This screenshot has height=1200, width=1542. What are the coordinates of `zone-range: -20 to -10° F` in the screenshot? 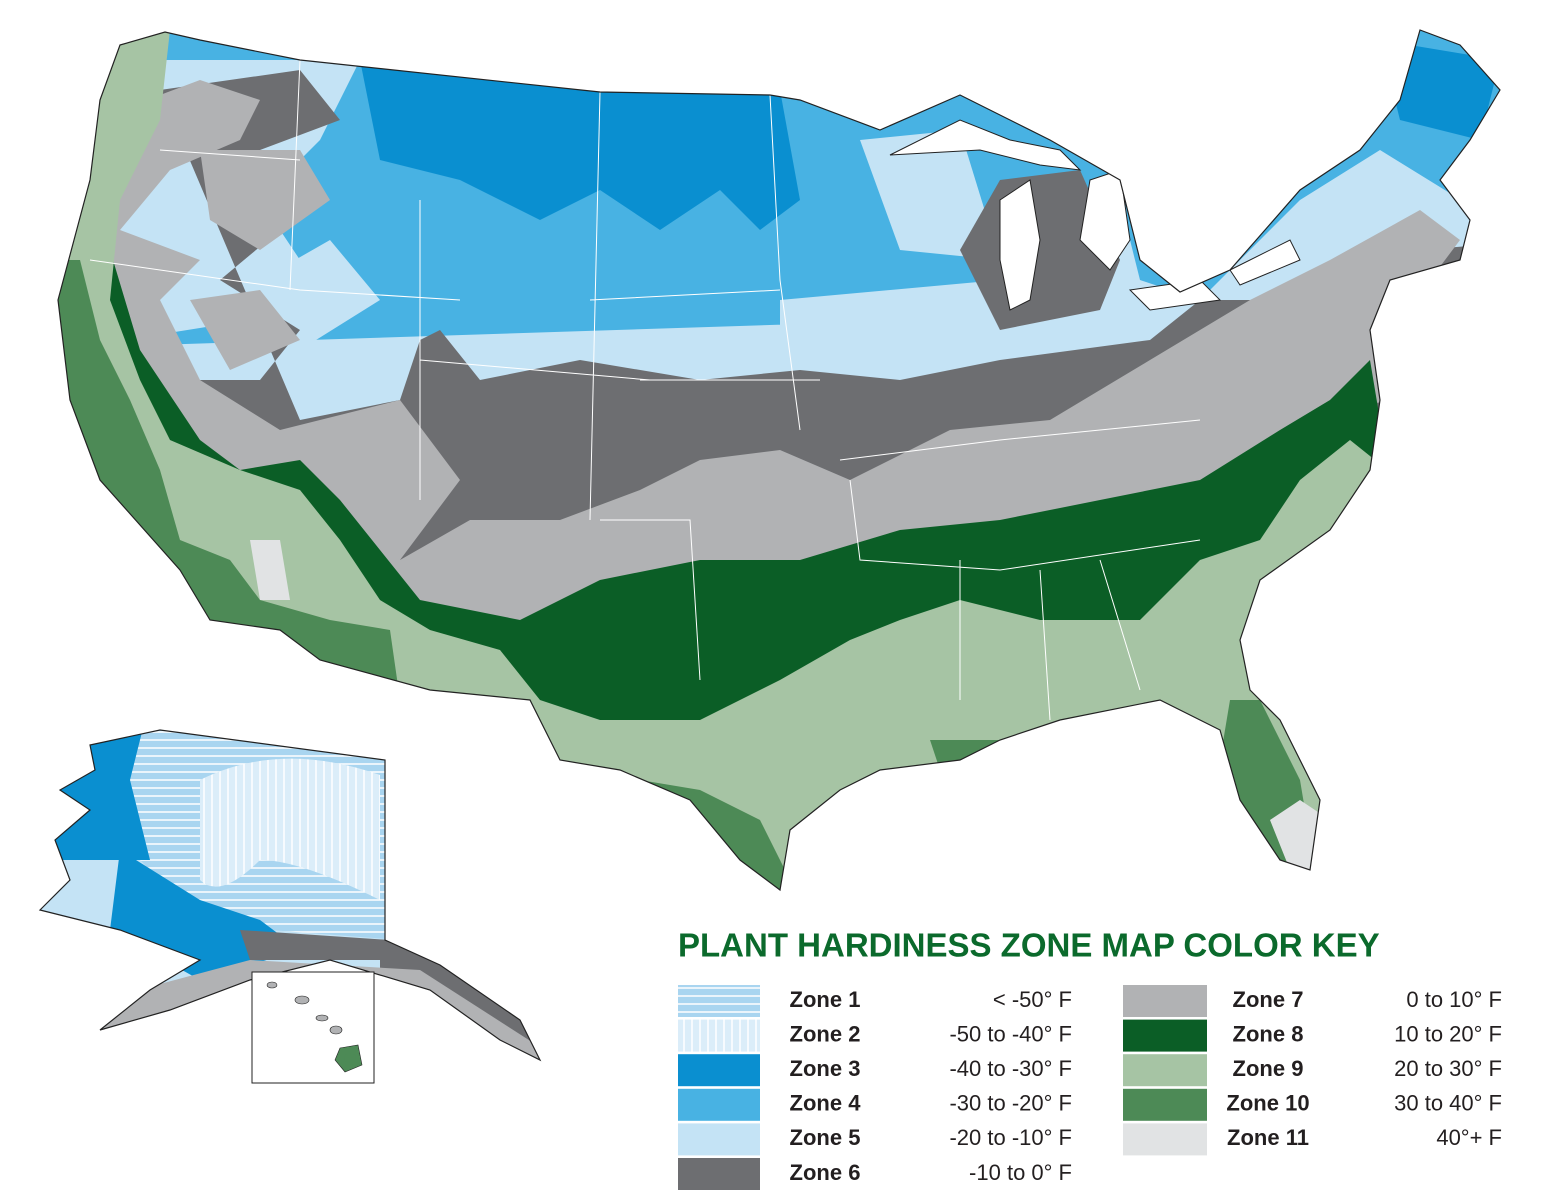 It's located at (1010, 1137).